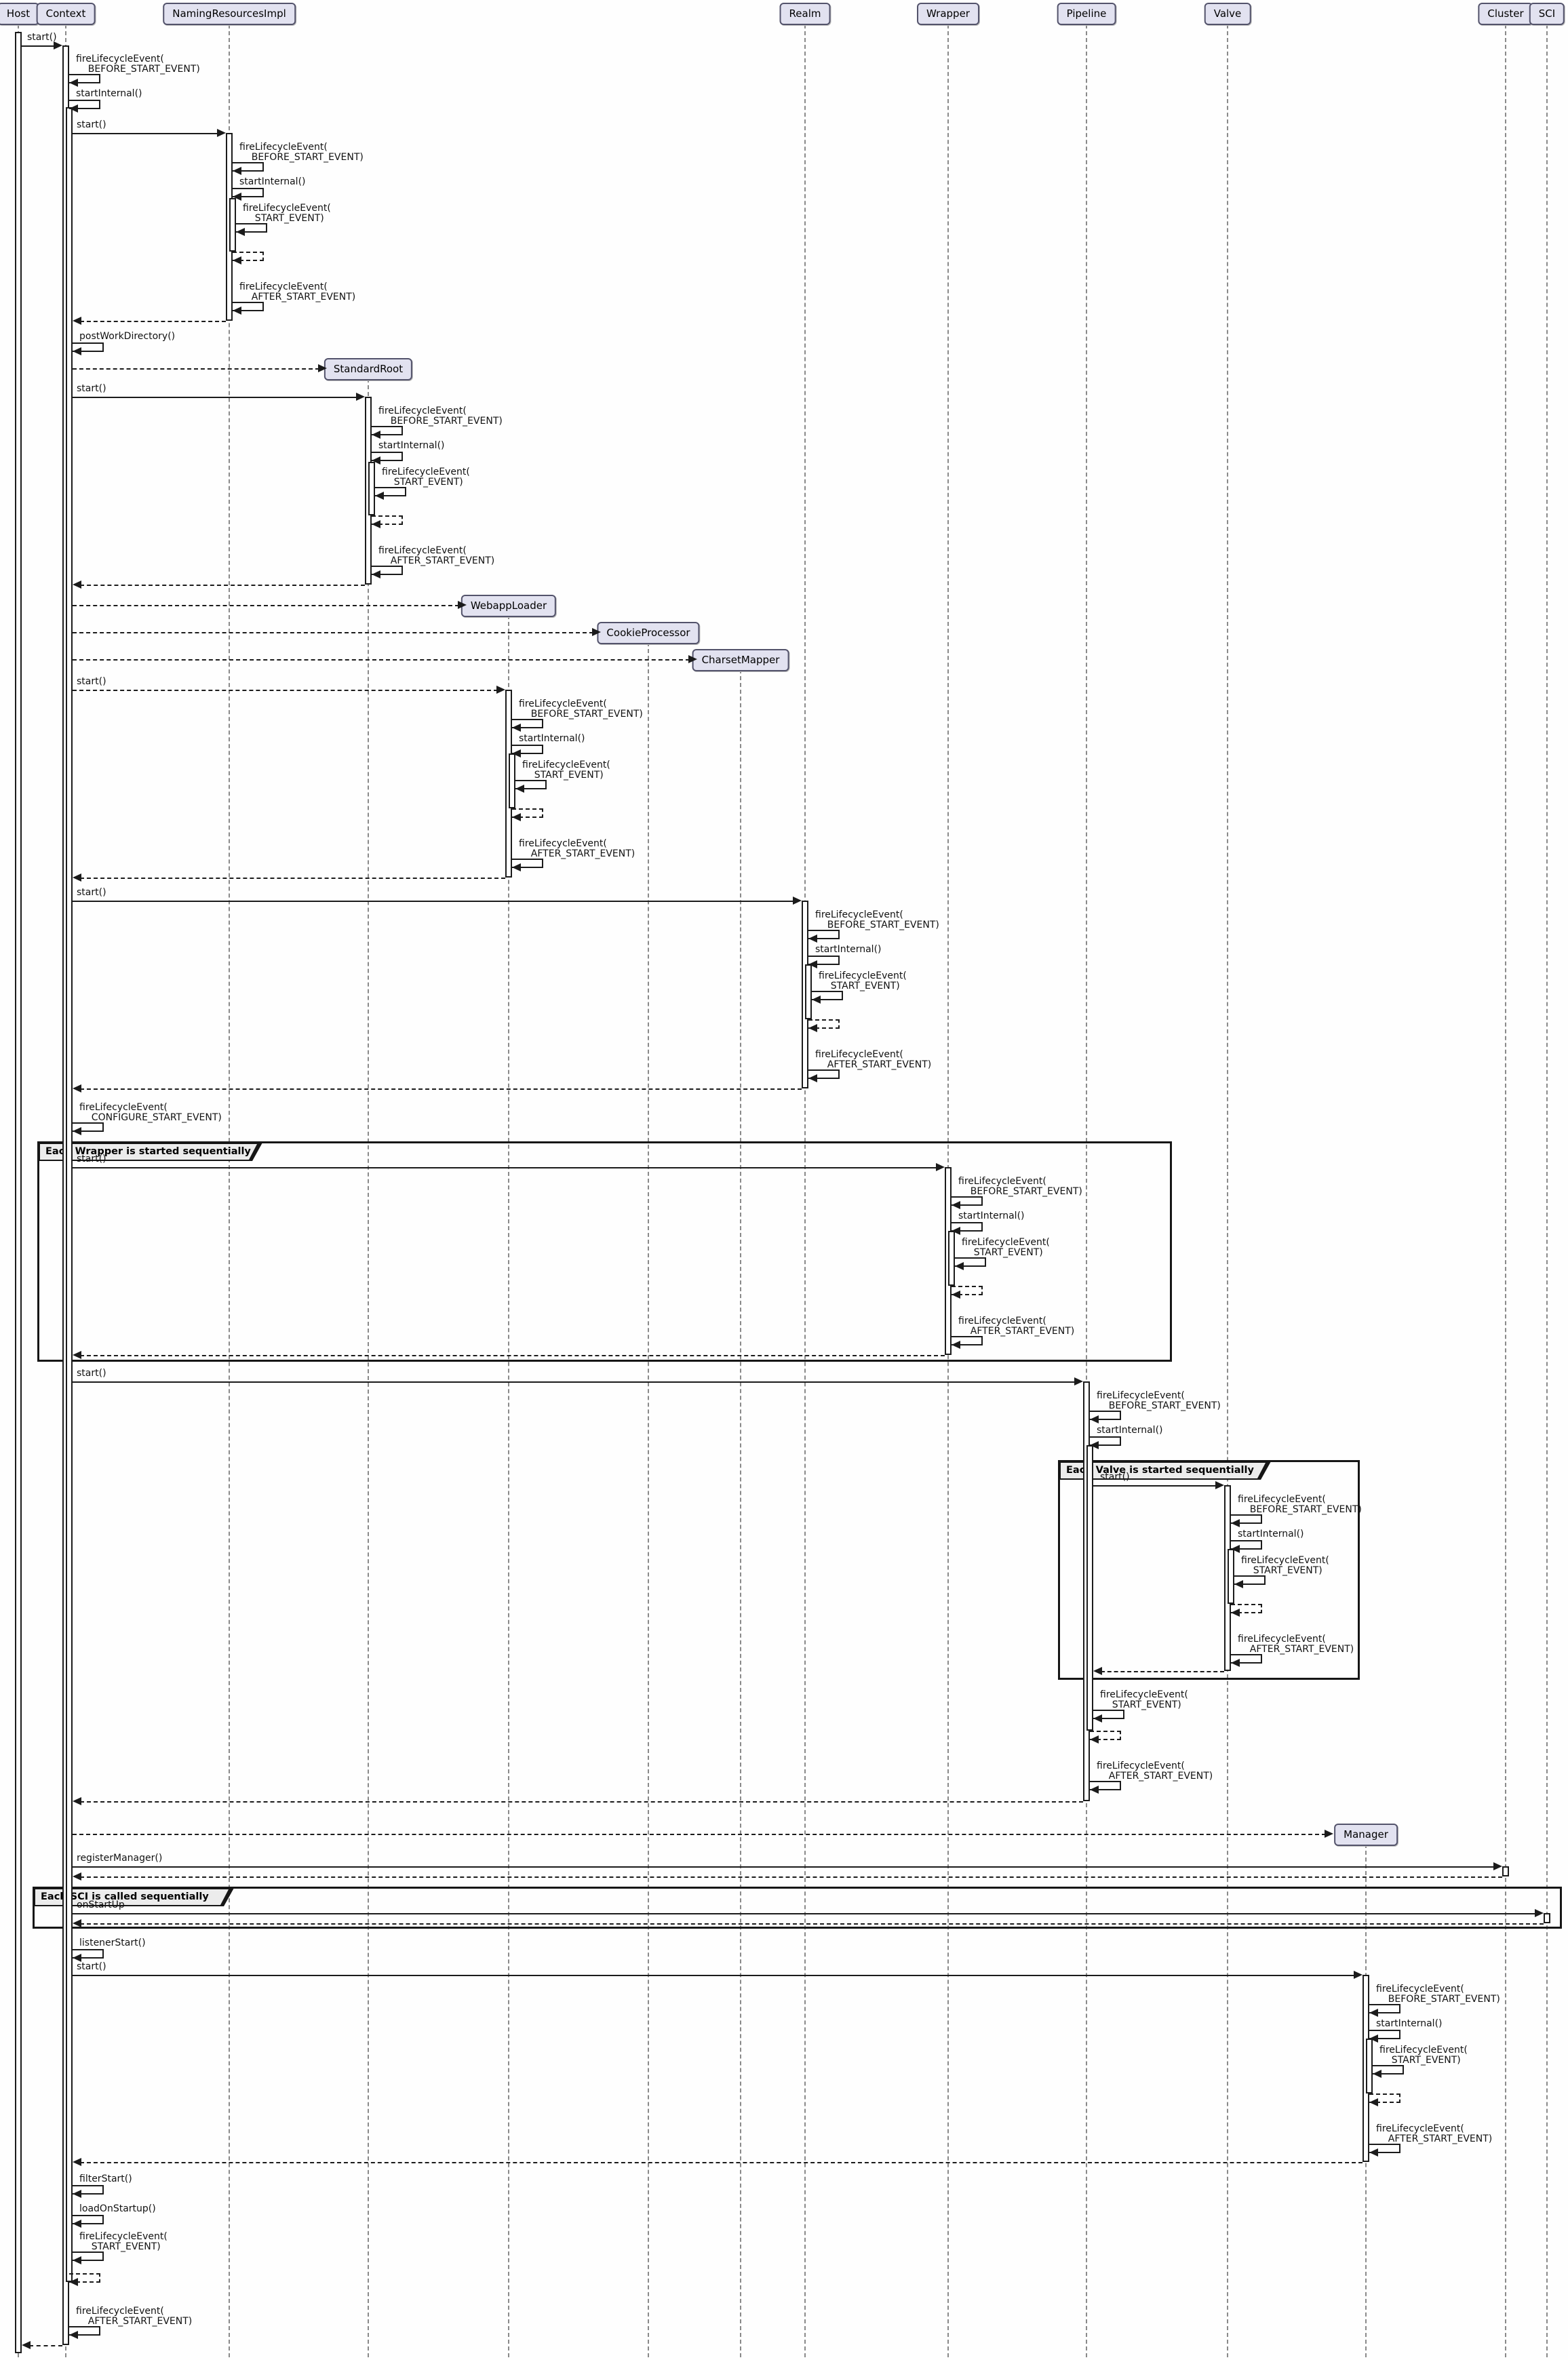 The width and height of the screenshot is (1568, 2360). I want to click on wrapper-startinternal-arrowhead, so click(956, 1231).